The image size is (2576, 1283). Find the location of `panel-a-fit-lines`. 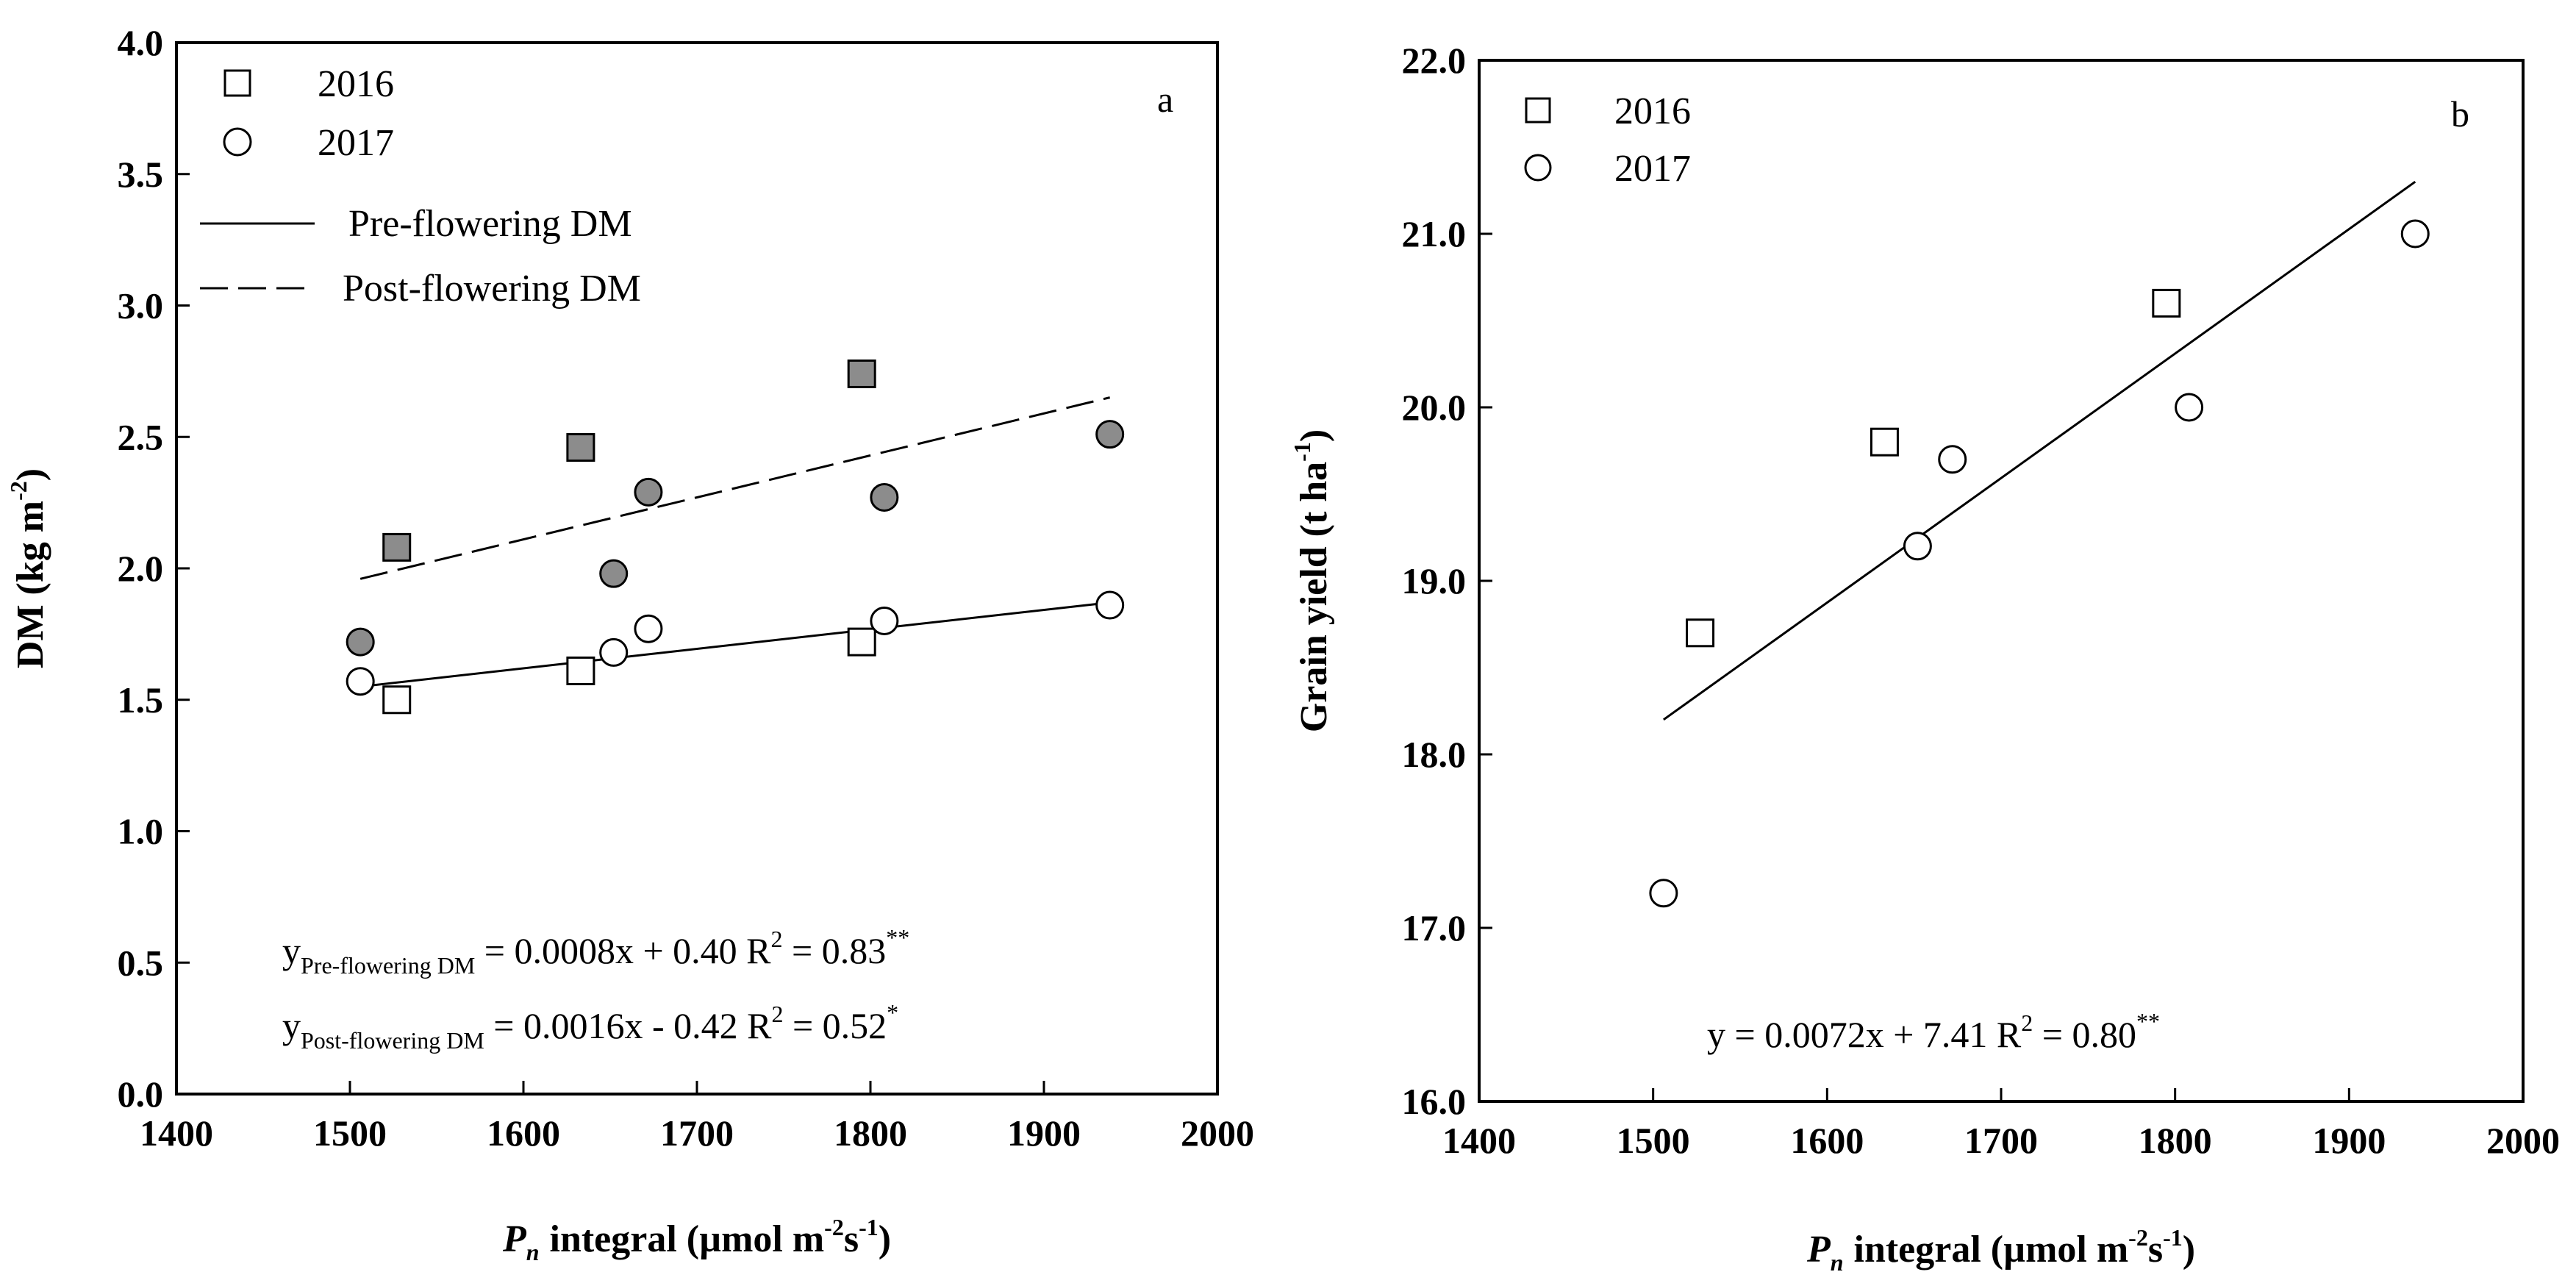

panel-a-fit-lines is located at coordinates (735, 542).